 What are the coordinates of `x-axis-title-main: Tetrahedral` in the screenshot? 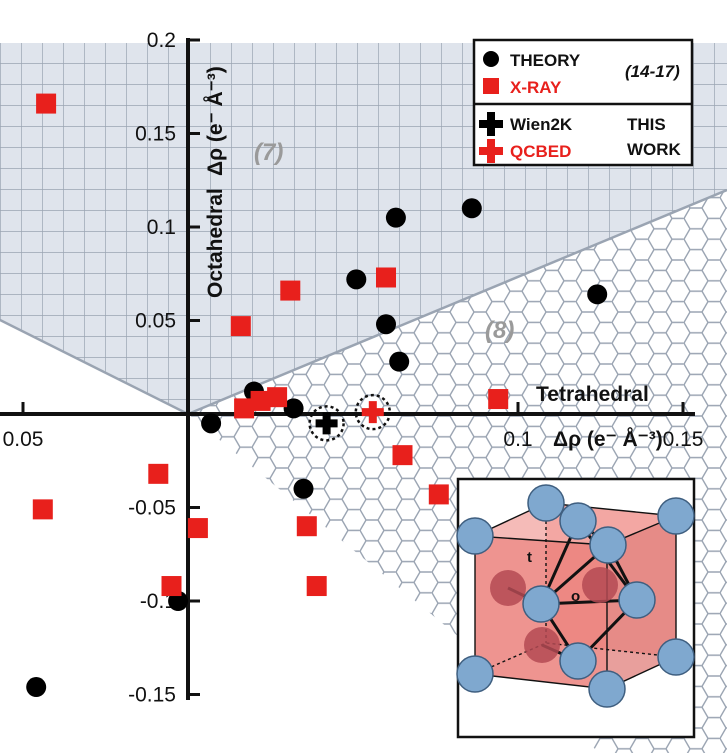 It's located at (592, 394).